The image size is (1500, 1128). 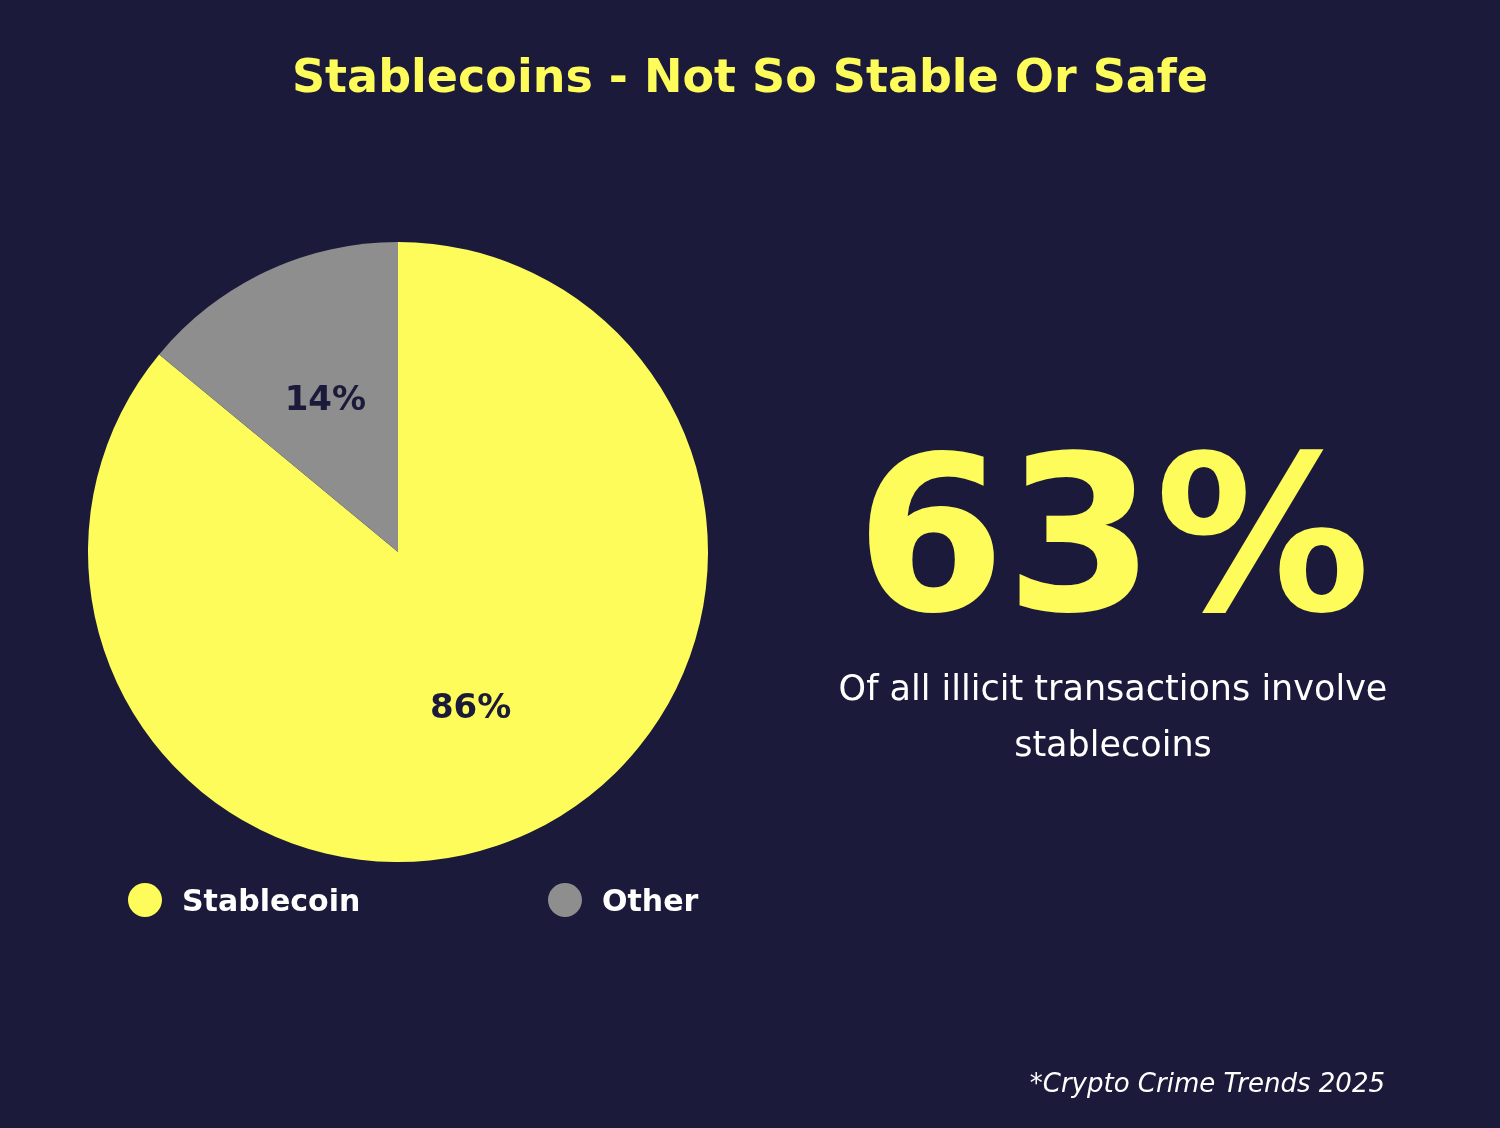 What do you see at coordinates (278, 397) in the screenshot?
I see `pie-slice` at bounding box center [278, 397].